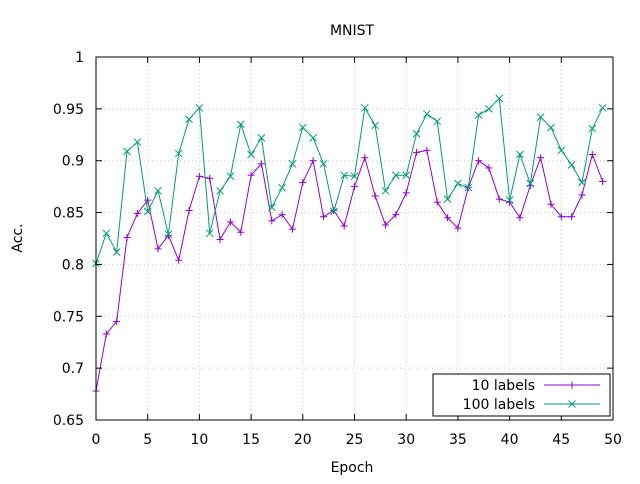  Describe the element at coordinates (68, 421) in the screenshot. I see `y-tick-label: 0.65` at that location.